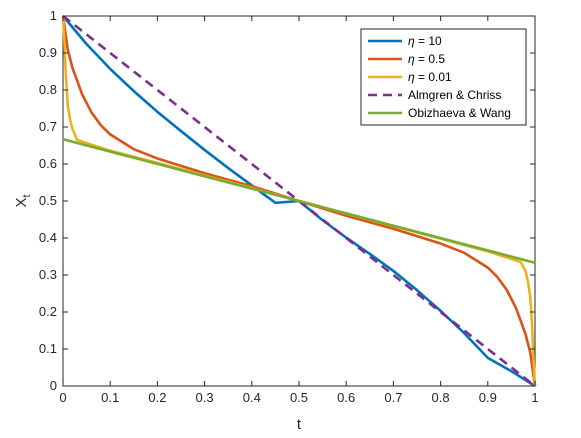  I want to click on x-tick-label: 0.1, so click(110, 397).